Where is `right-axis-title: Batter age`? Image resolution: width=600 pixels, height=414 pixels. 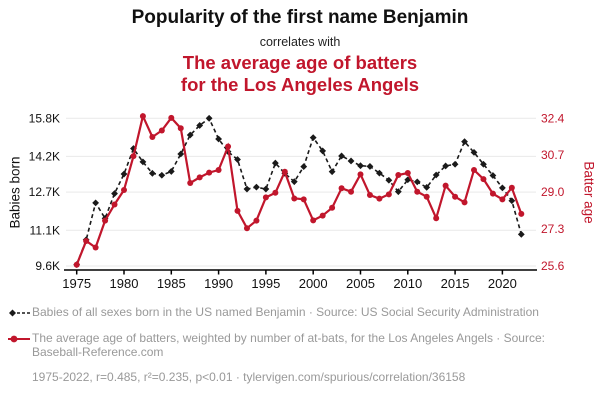 right-axis-title: Batter age is located at coordinates (589, 192).